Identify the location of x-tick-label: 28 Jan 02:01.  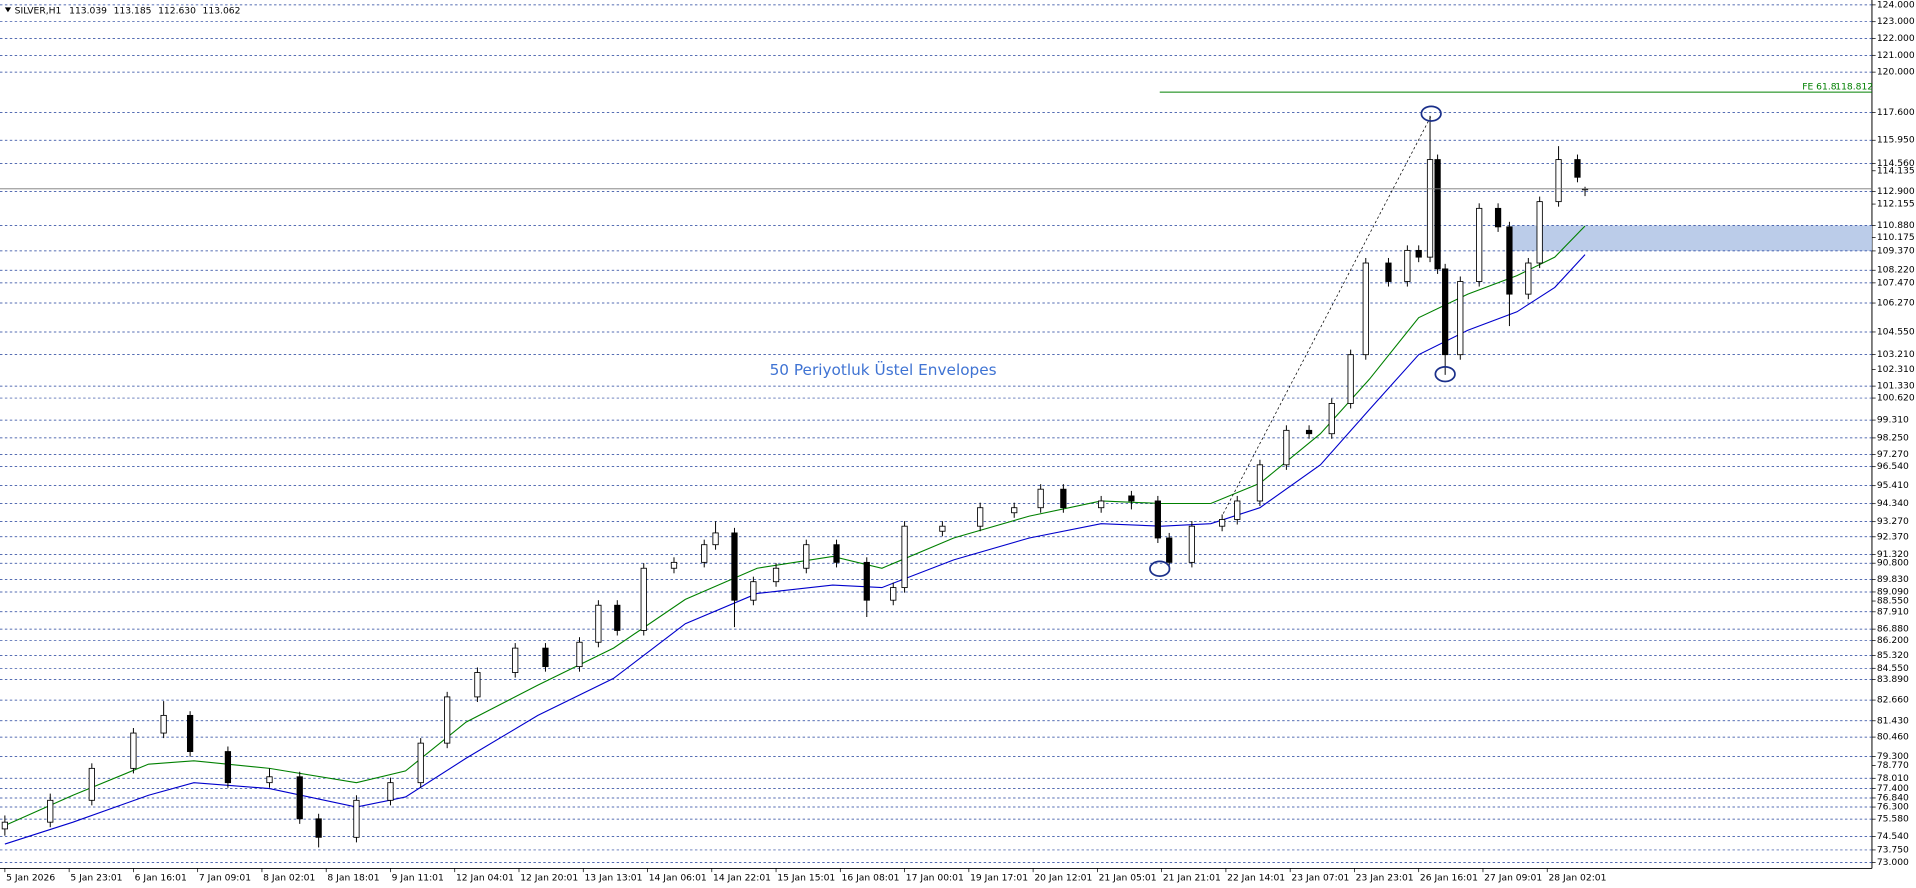
(1577, 878).